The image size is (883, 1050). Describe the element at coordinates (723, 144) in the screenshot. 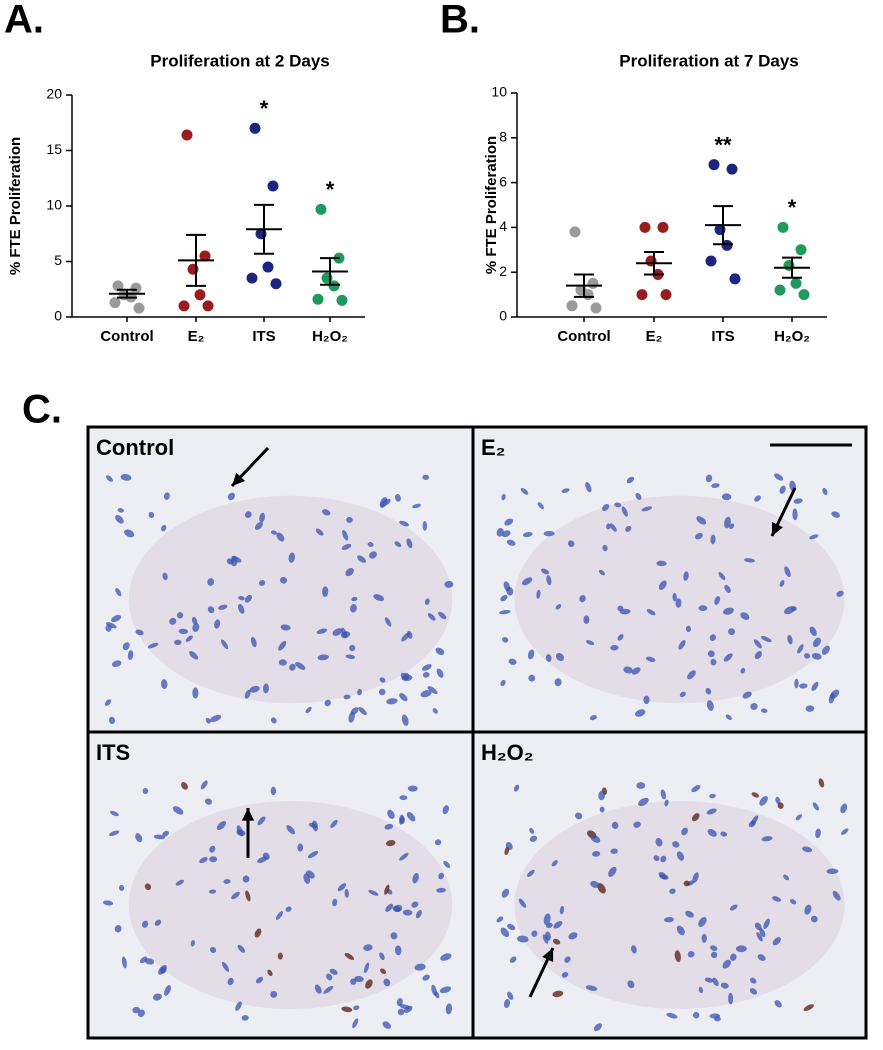

I see `significance: **` at that location.